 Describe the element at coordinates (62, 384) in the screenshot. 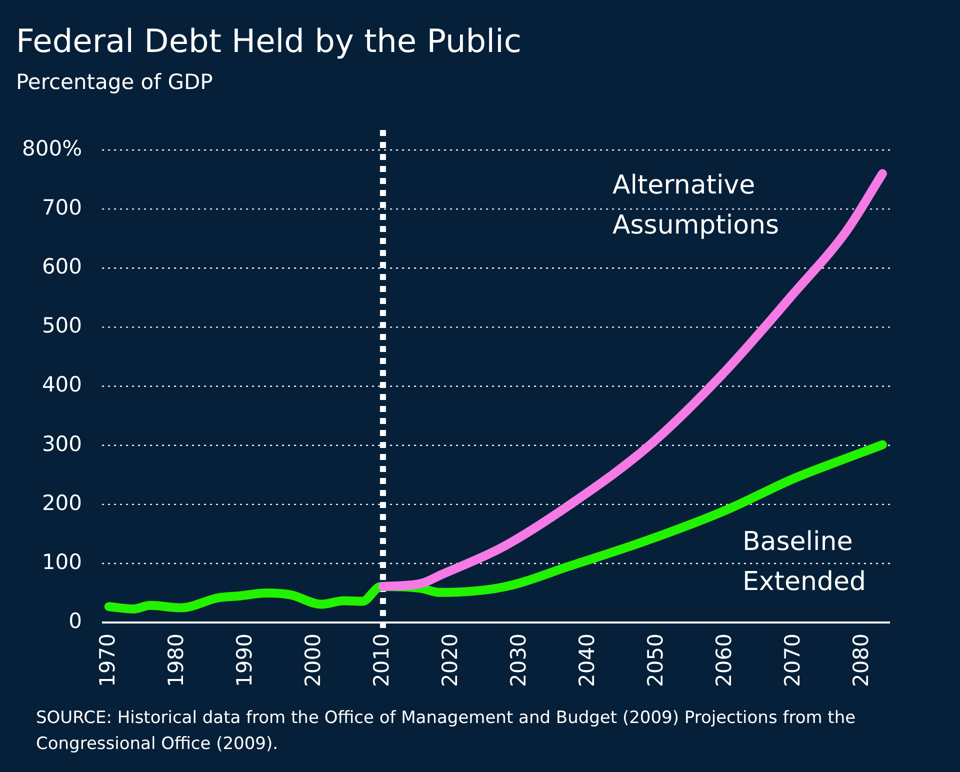

I see `y-tick-label: 400` at that location.